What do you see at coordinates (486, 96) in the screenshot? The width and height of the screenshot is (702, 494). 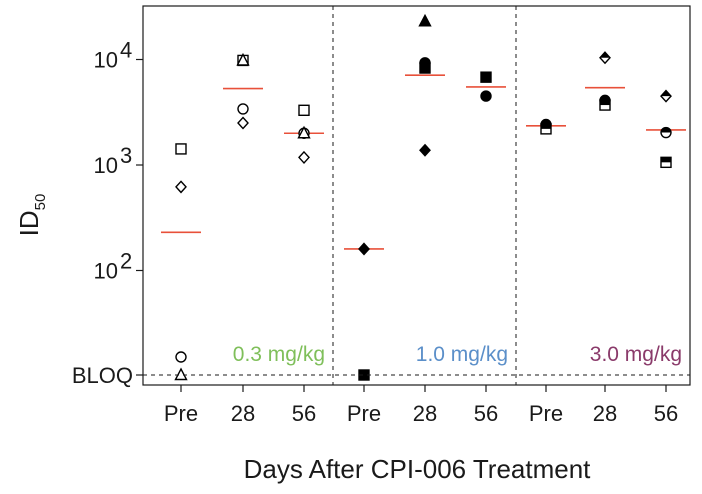 I see `filled-circle-marker` at bounding box center [486, 96].